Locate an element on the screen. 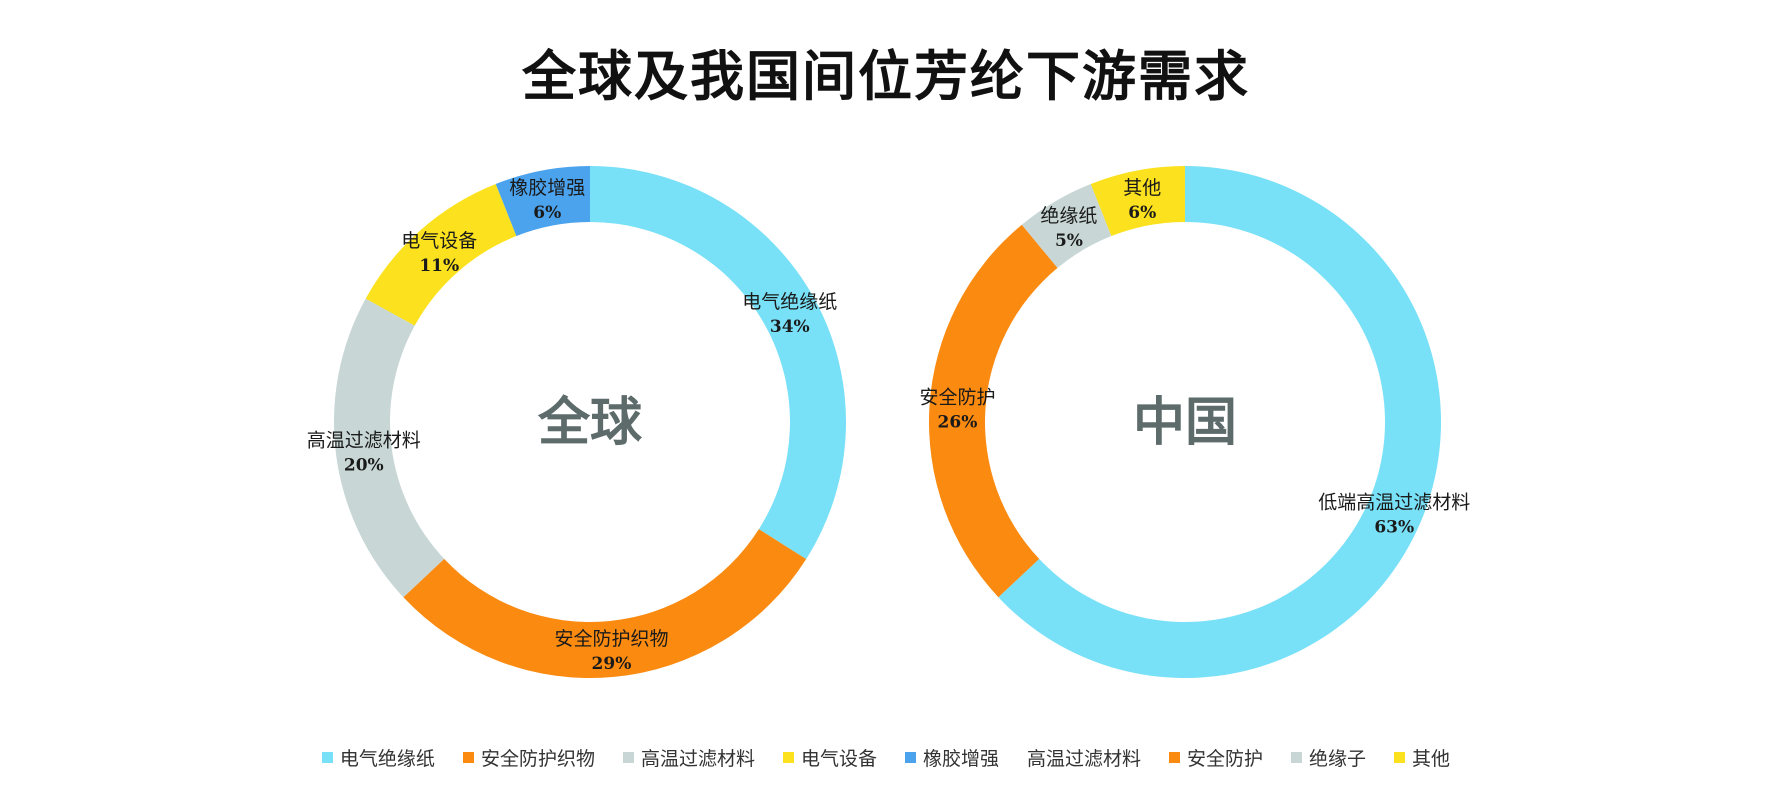 This screenshot has height=786, width=1772. slice-value-label: 34% is located at coordinates (790, 327).